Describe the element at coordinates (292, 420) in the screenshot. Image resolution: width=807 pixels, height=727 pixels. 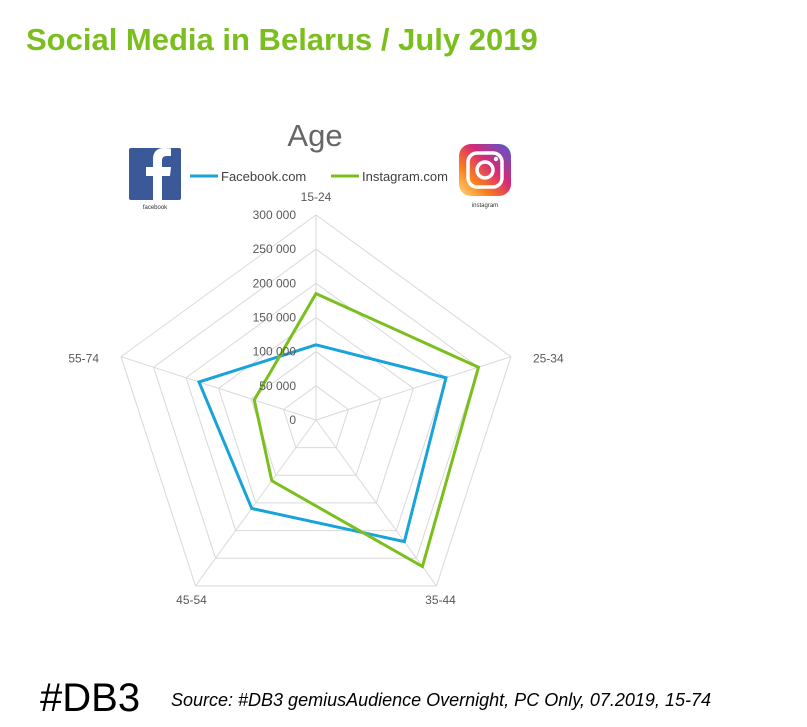
I see `radial-tick-label: 0` at that location.